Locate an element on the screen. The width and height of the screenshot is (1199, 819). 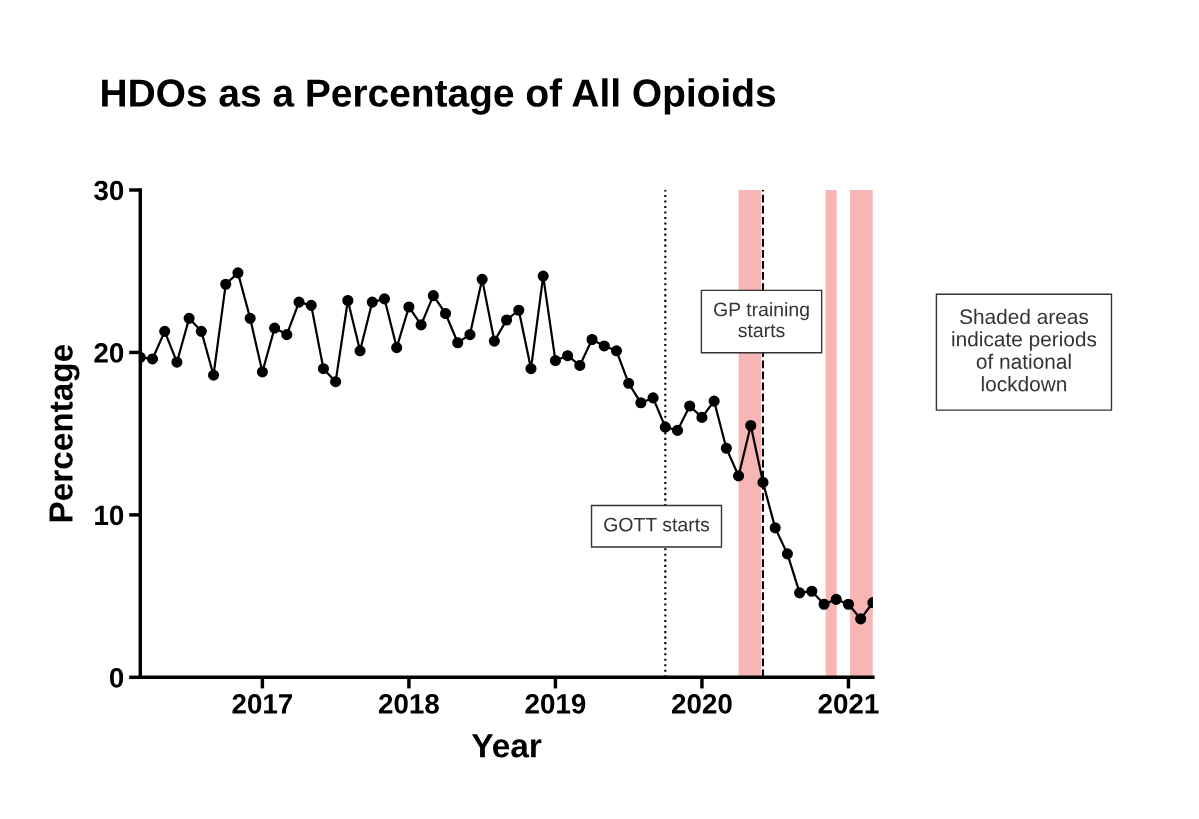
x-axis-title: Year is located at coordinates (506, 746).